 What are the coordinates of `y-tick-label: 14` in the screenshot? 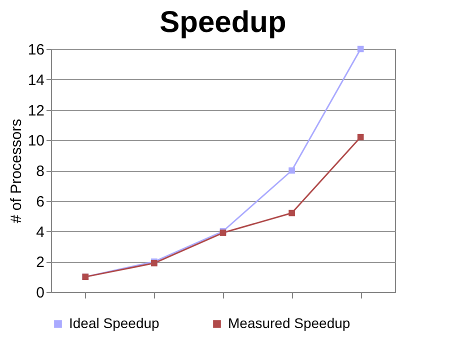 It's located at (36, 80).